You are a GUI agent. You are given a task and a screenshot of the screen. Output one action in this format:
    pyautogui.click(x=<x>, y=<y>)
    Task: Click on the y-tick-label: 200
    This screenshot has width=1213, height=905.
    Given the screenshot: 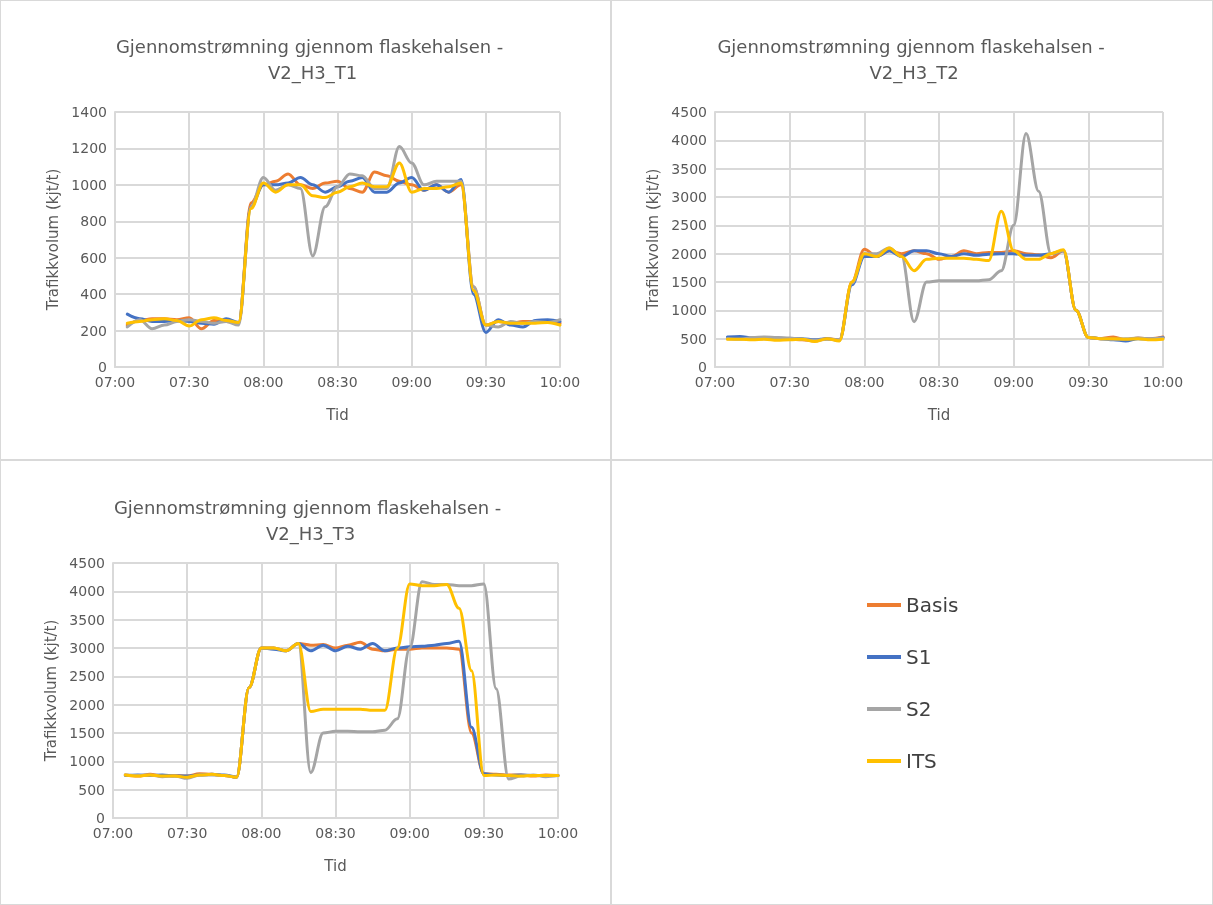 What is the action you would take?
    pyautogui.click(x=93, y=330)
    